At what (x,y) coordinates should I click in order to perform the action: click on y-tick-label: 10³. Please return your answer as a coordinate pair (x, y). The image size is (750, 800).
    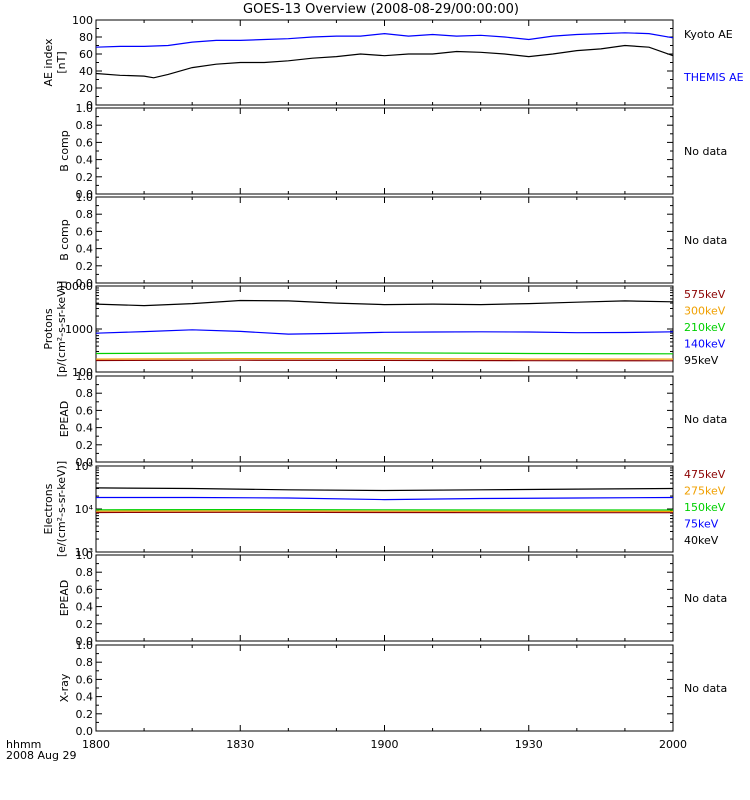
    Looking at the image, I should click on (84, 552).